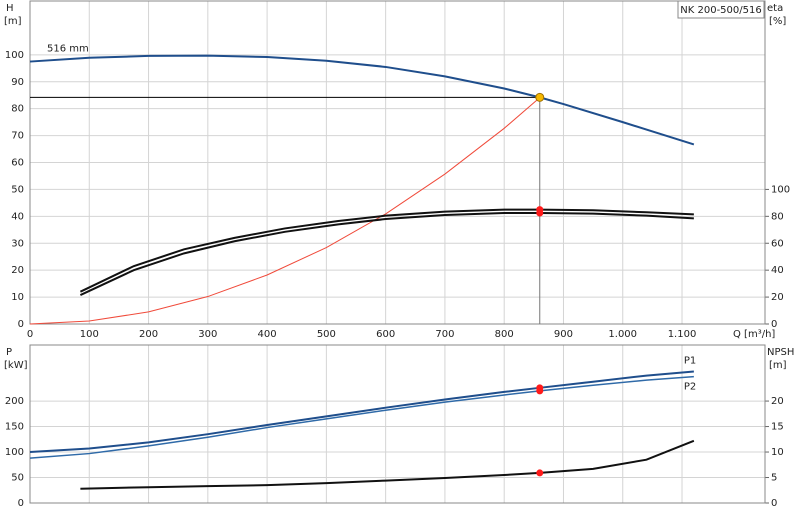  What do you see at coordinates (13, 21) in the screenshot?
I see `y-axis-unit: [m]` at bounding box center [13, 21].